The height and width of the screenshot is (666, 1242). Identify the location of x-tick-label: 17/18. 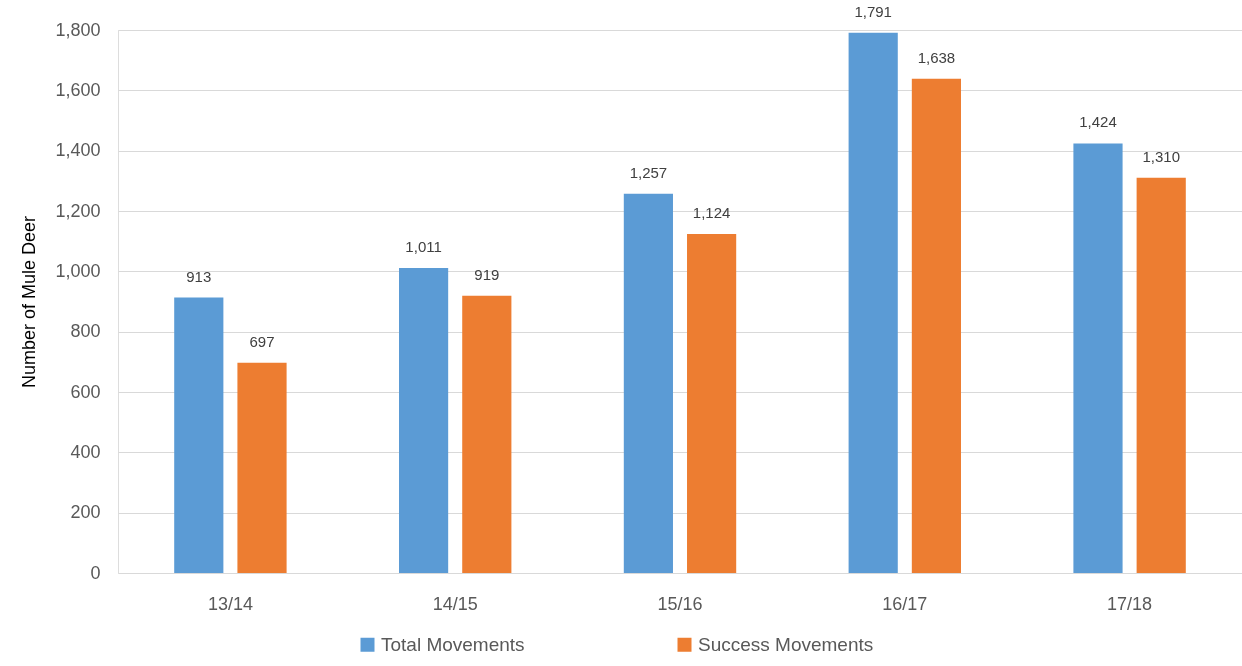
(1130, 603).